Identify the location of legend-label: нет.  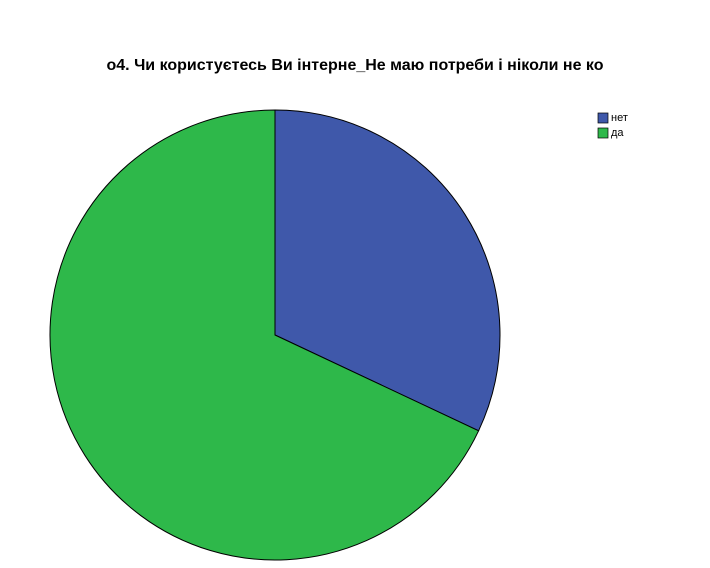
(619, 118).